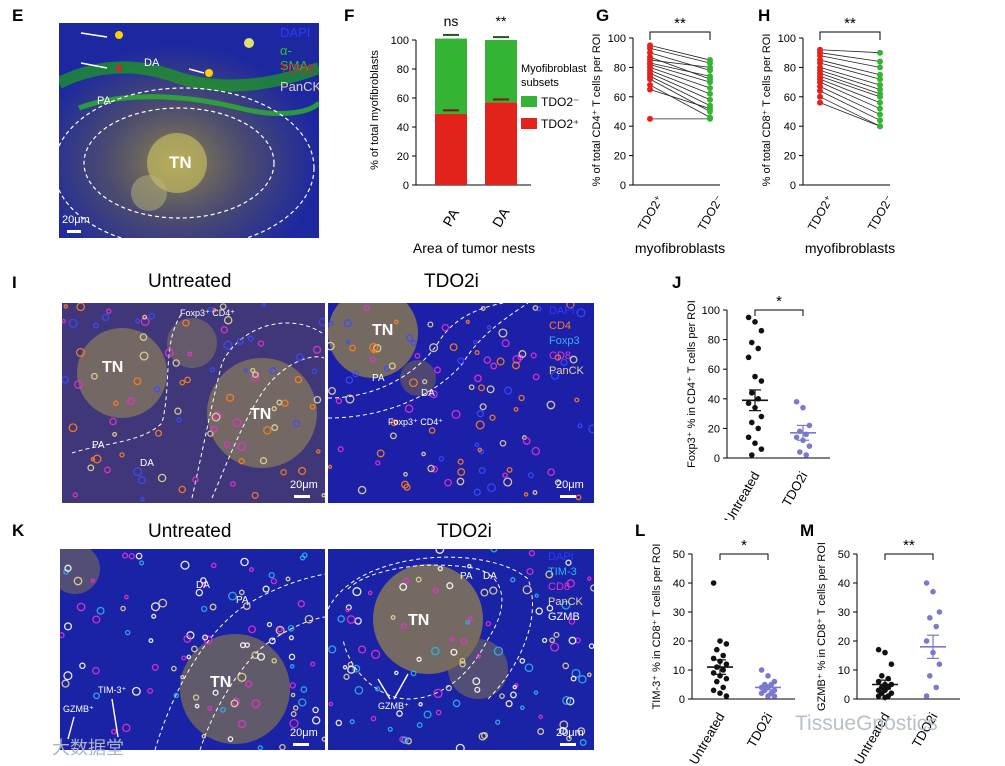  What do you see at coordinates (180, 162) in the screenshot?
I see `panel-e-label-tn: TN` at bounding box center [180, 162].